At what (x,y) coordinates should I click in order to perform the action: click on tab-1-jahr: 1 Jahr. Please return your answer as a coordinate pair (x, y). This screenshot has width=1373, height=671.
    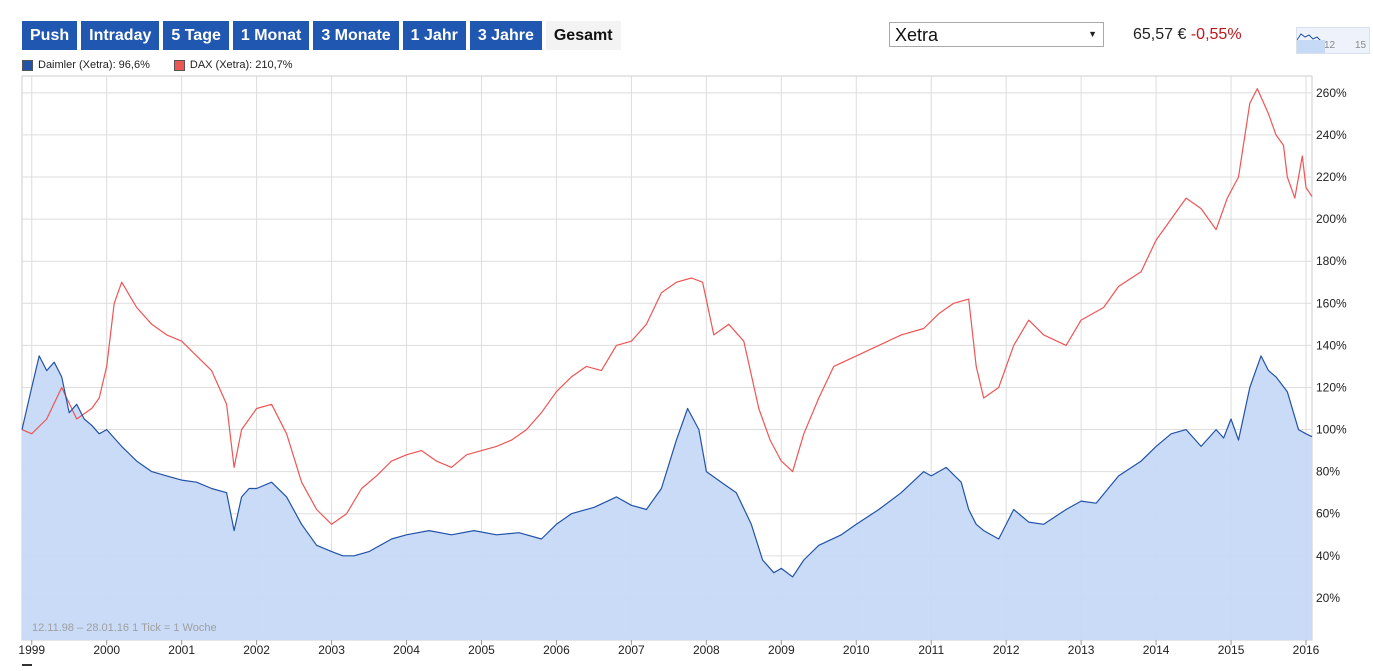
    Looking at the image, I should click on (434, 35).